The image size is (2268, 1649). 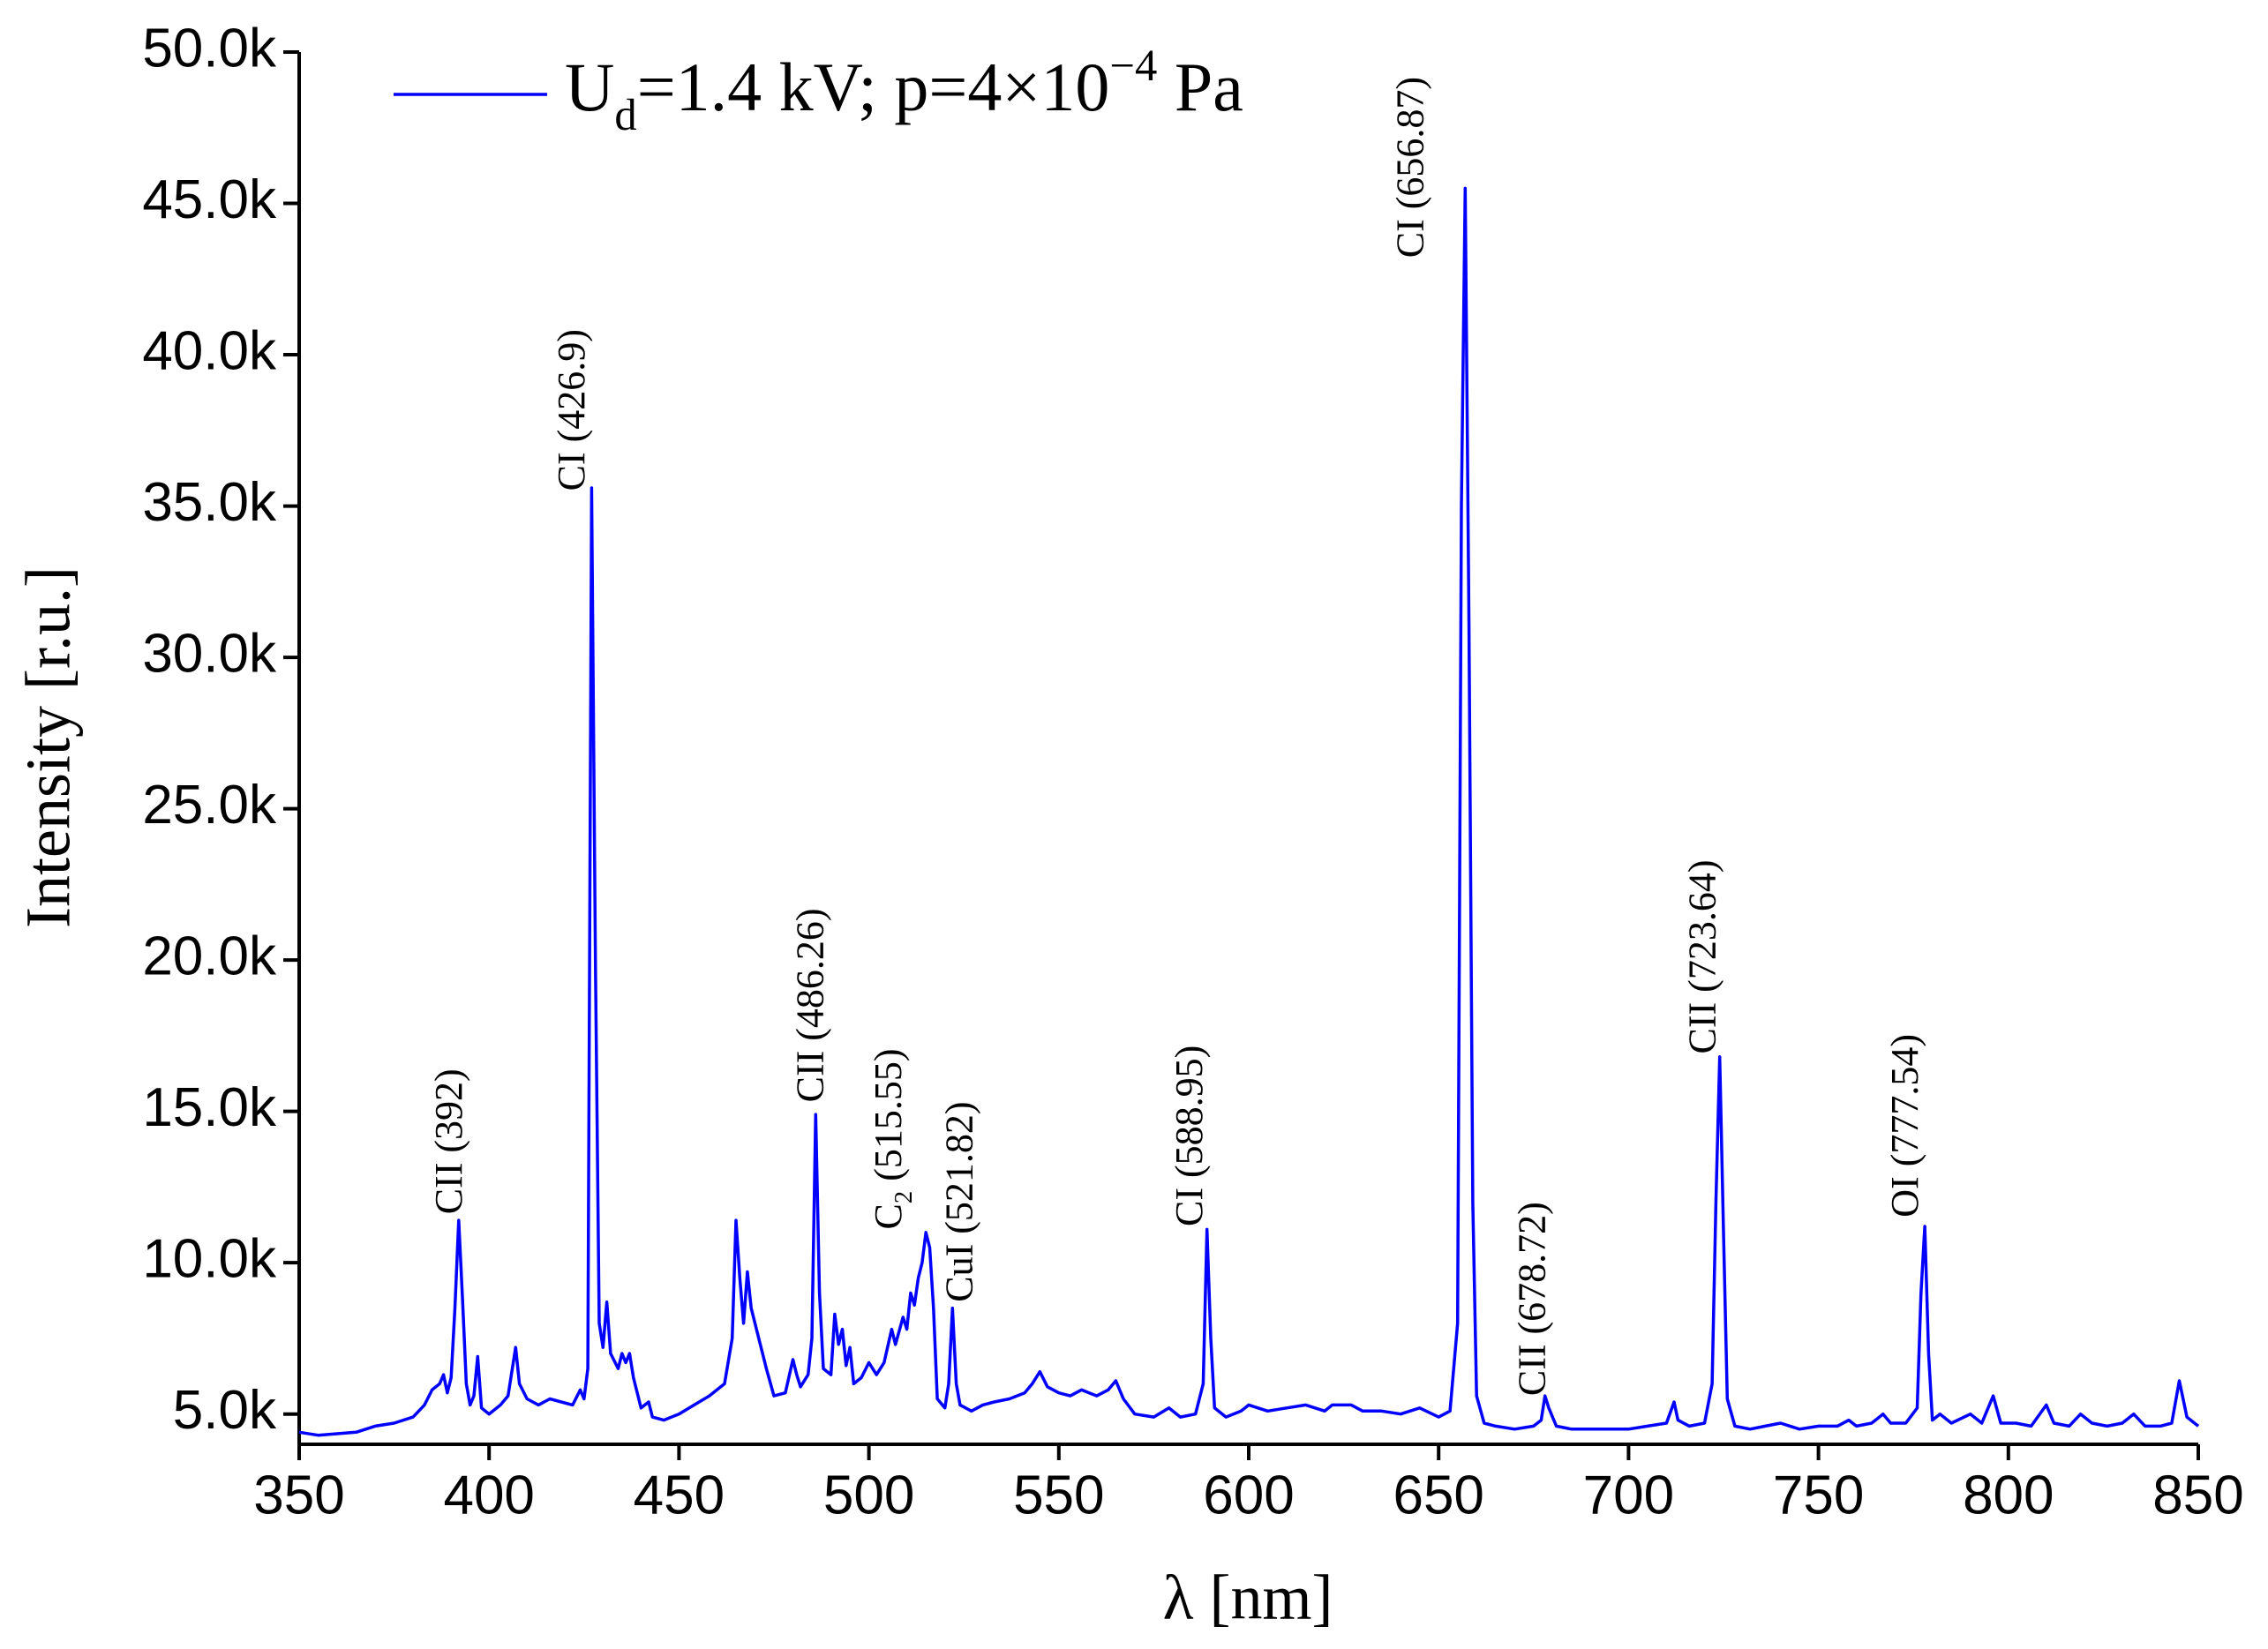 What do you see at coordinates (679, 1495) in the screenshot?
I see `x-tick-label: 450` at bounding box center [679, 1495].